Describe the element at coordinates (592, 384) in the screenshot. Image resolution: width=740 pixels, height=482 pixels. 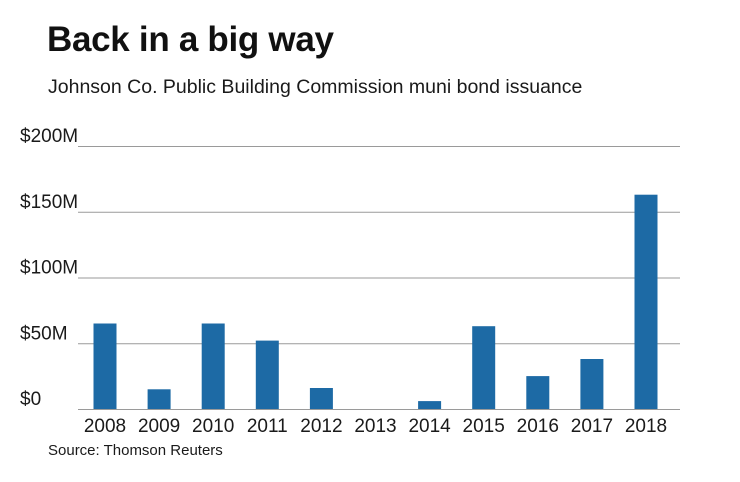
I see `bar-2017` at that location.